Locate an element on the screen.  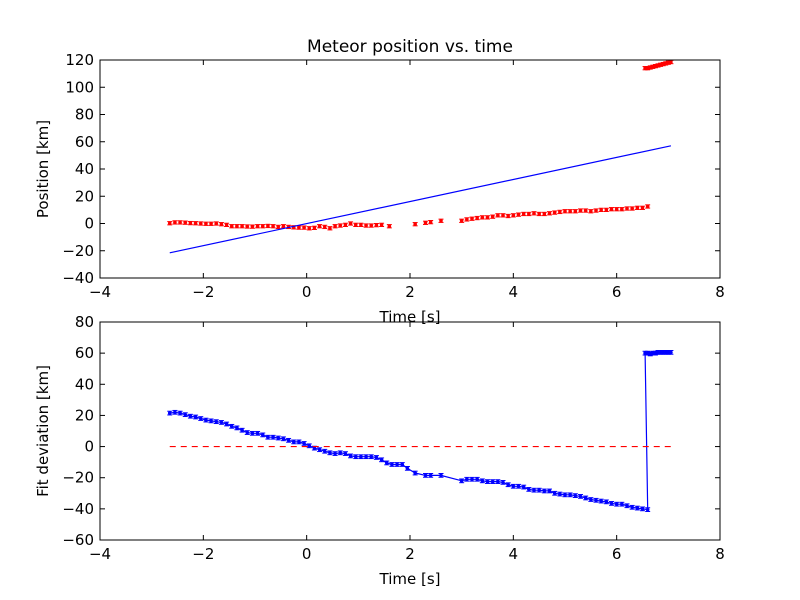
deviation-chart-xtick-label: 2 is located at coordinates (410, 554).